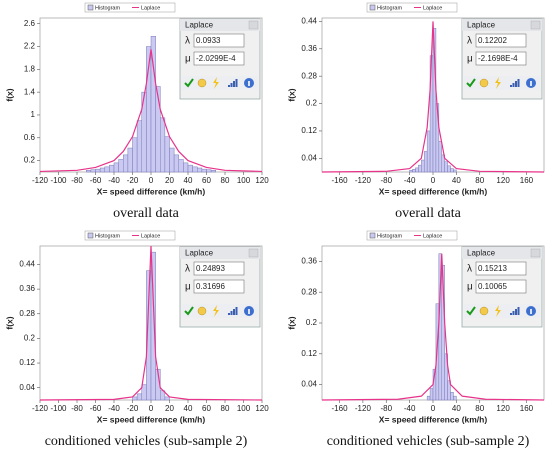  What do you see at coordinates (58, 180) in the screenshot?
I see `x-tick-label: -100` at bounding box center [58, 180].